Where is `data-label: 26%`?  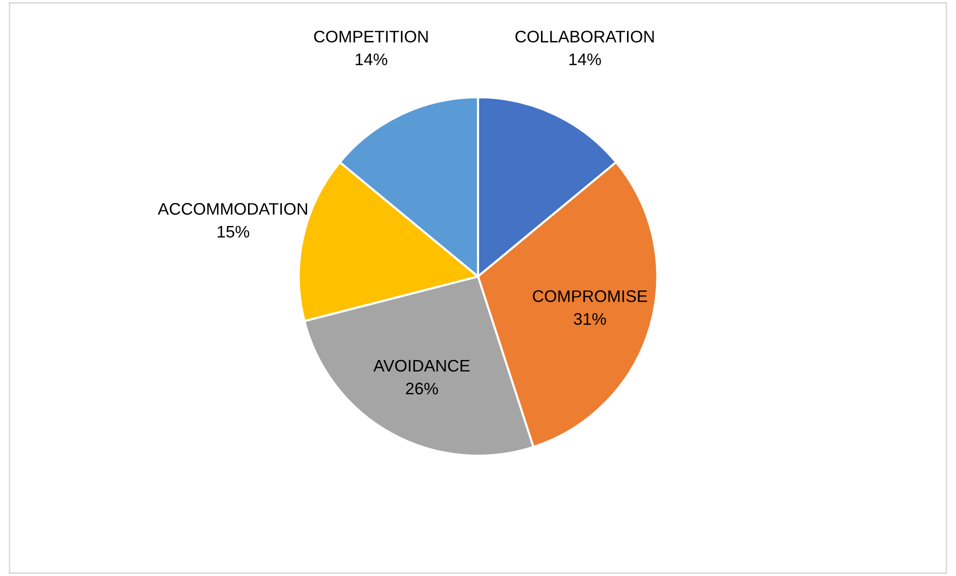 data-label: 26% is located at coordinates (422, 388).